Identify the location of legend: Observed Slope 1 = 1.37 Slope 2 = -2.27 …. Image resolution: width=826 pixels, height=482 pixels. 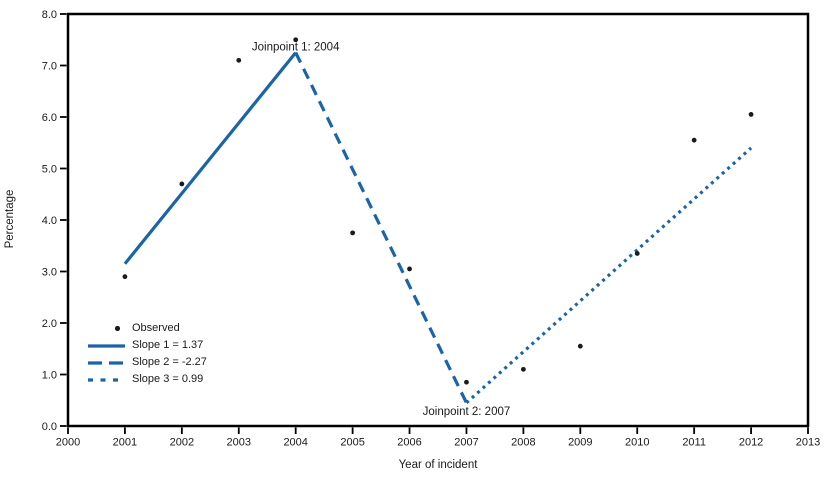
(147, 354).